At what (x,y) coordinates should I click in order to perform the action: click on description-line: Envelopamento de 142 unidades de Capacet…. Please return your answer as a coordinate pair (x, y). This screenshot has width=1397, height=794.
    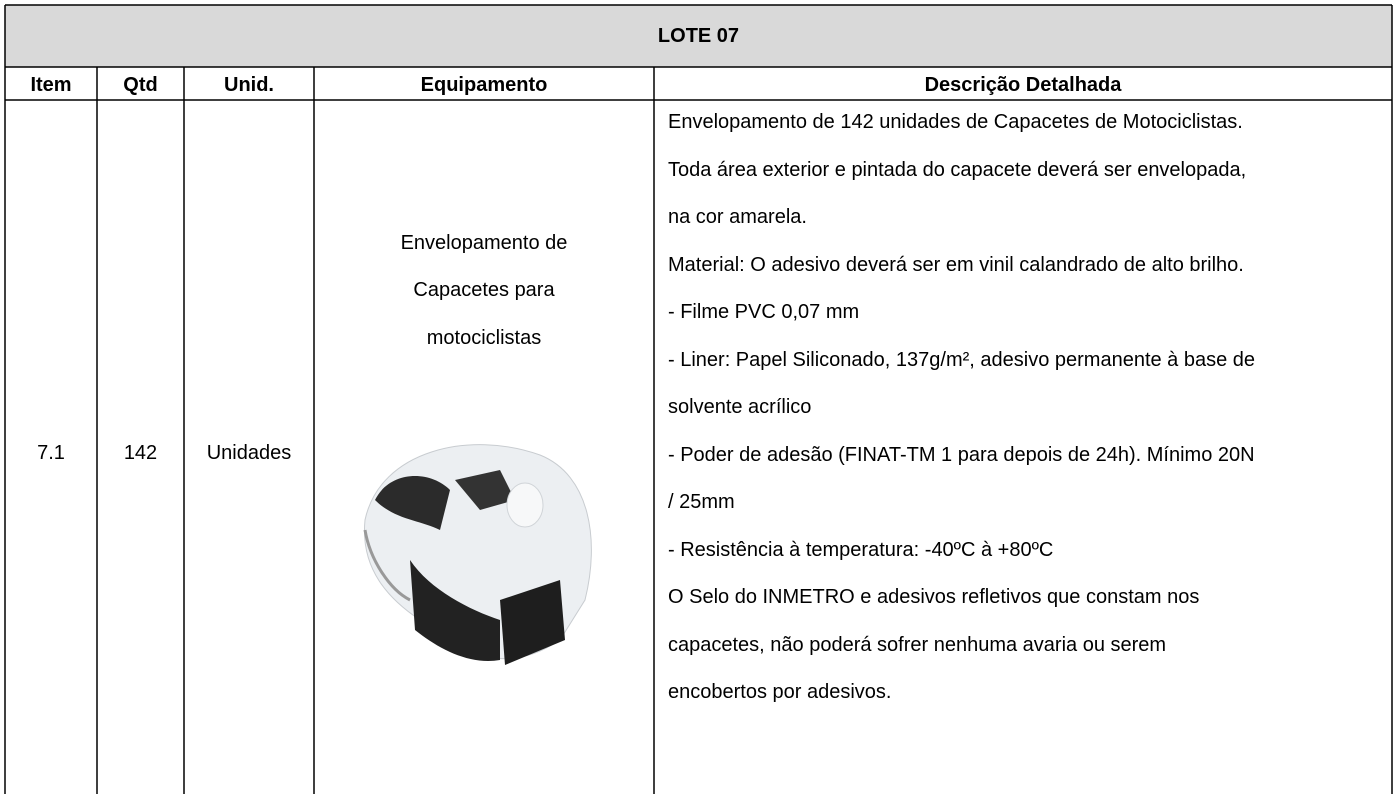
    Looking at the image, I should click on (955, 122).